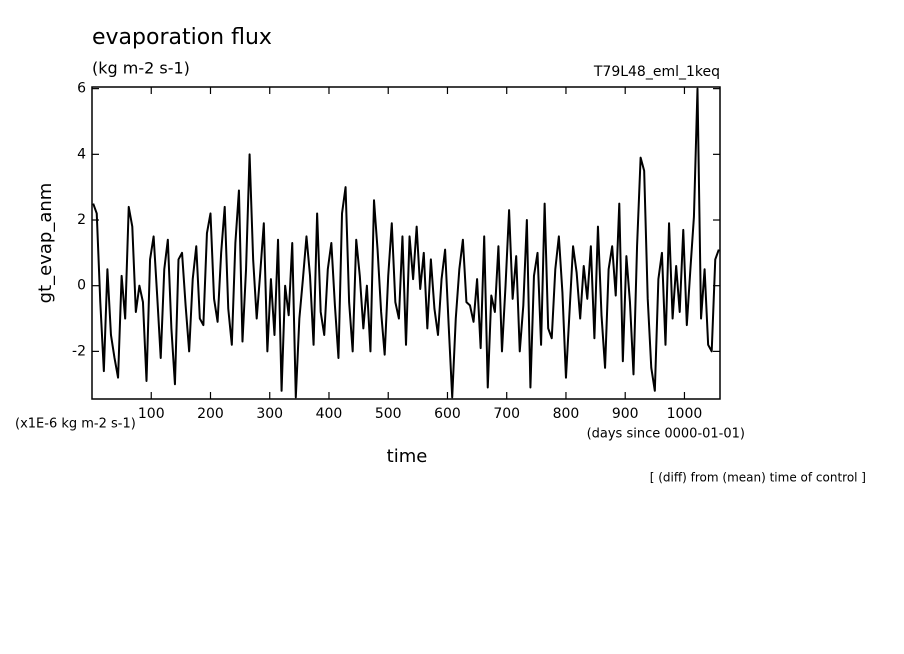 This screenshot has width=904, height=654. What do you see at coordinates (388, 414) in the screenshot?
I see `x-tick-label: 500` at bounding box center [388, 414].